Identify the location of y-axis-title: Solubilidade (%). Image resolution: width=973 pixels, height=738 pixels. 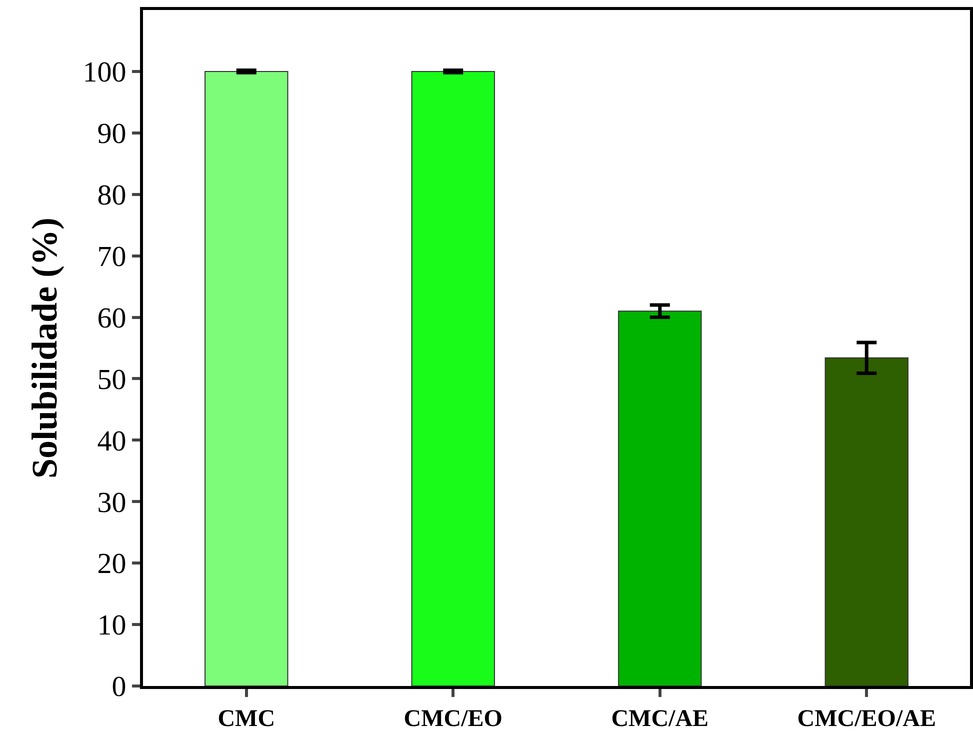
(44, 348).